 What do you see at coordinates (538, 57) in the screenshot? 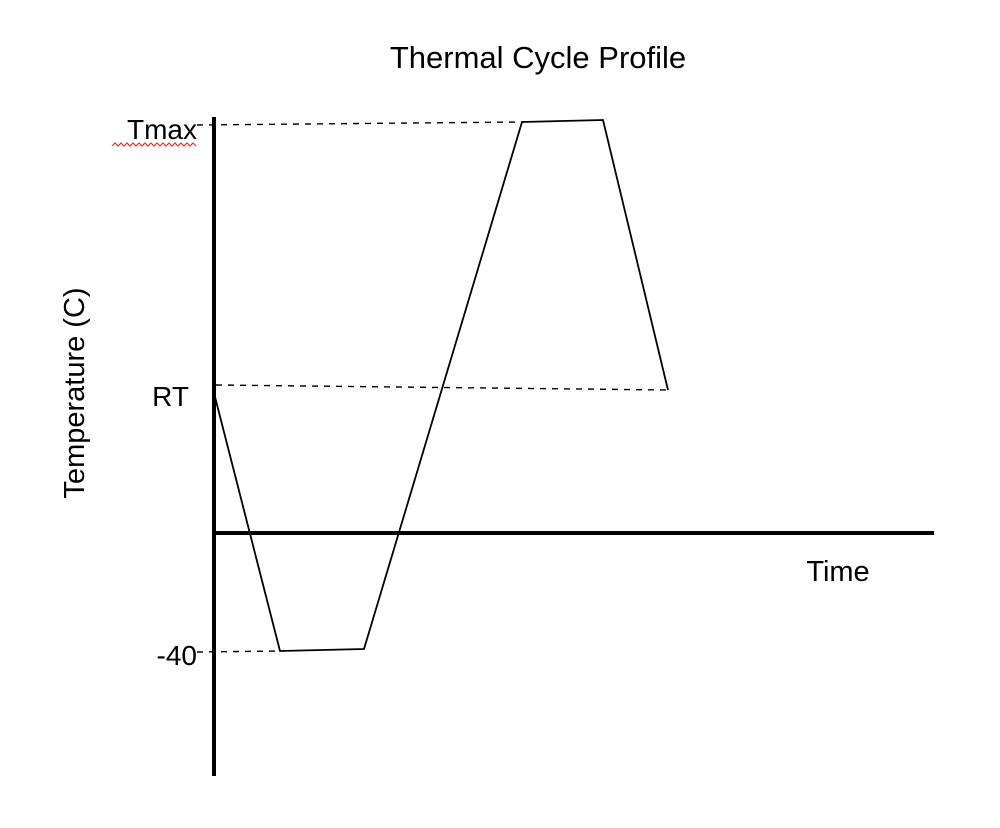
I see `chart-title: Thermal Cycle Profile` at bounding box center [538, 57].